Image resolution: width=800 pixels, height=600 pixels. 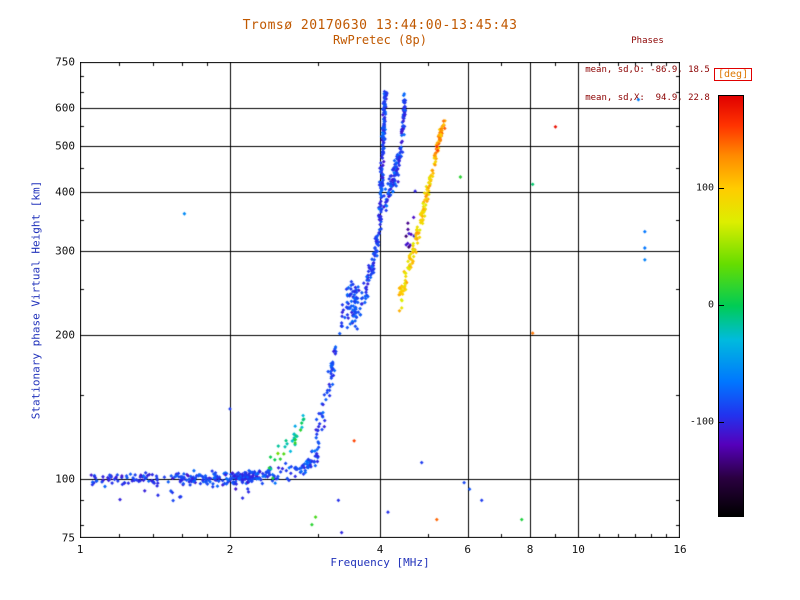 What do you see at coordinates (65, 479) in the screenshot?
I see `y-tick-label: 100` at bounding box center [65, 479].